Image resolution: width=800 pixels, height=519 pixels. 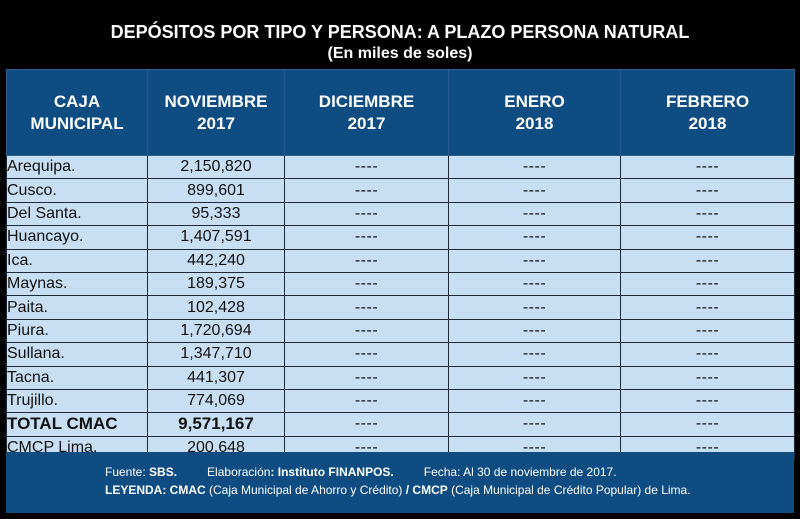 I want to click on noviembre-value-cell: 1,407,591, so click(x=216, y=237).